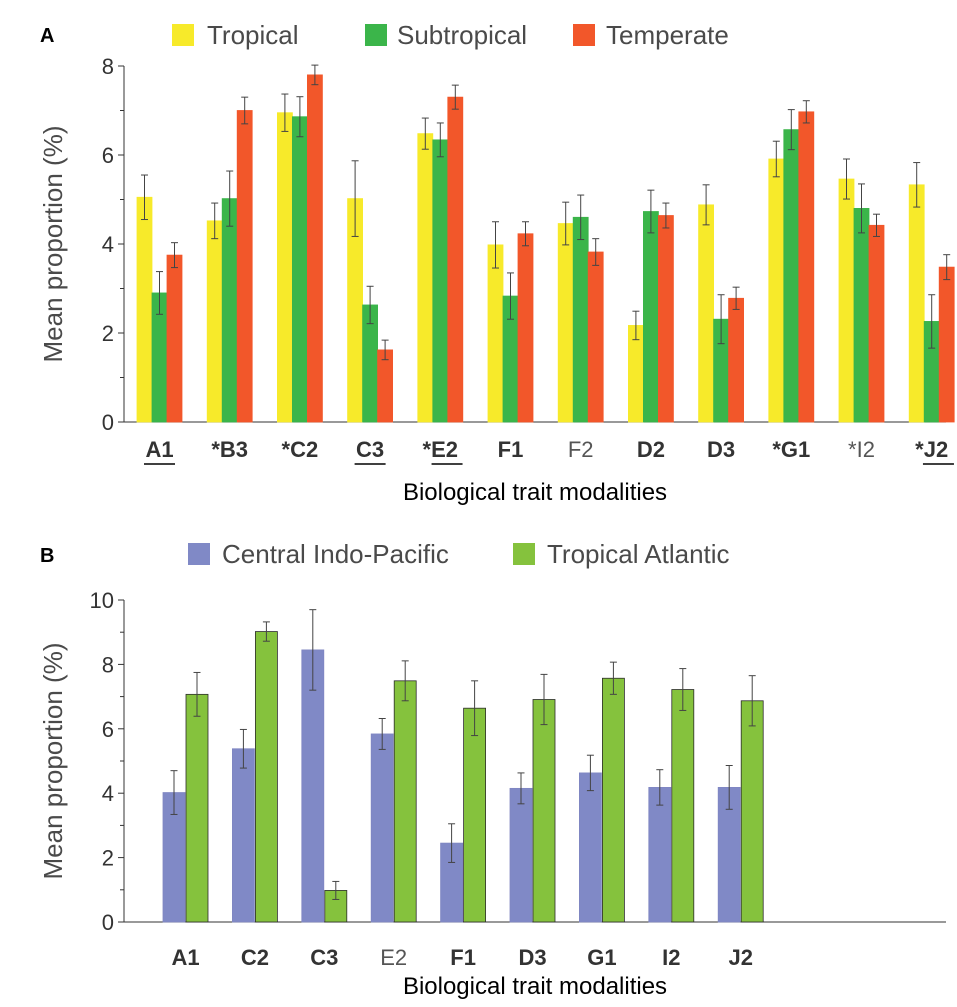 The width and height of the screenshot is (957, 1007). Describe the element at coordinates (861, 449) in the screenshot. I see `x-tick-label: *I2` at that location.